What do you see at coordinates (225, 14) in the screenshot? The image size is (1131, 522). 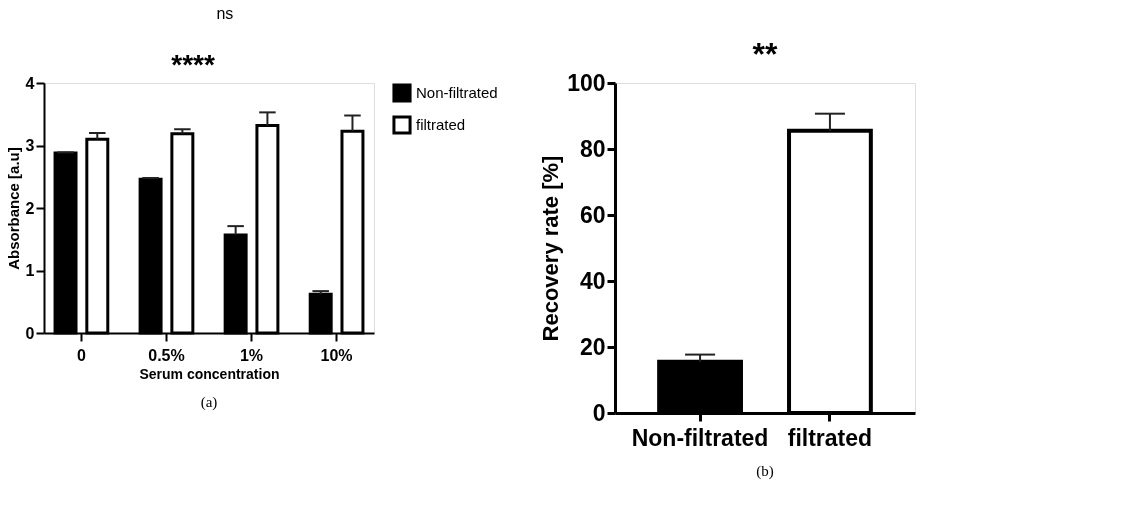 I see `text: ns` at bounding box center [225, 14].